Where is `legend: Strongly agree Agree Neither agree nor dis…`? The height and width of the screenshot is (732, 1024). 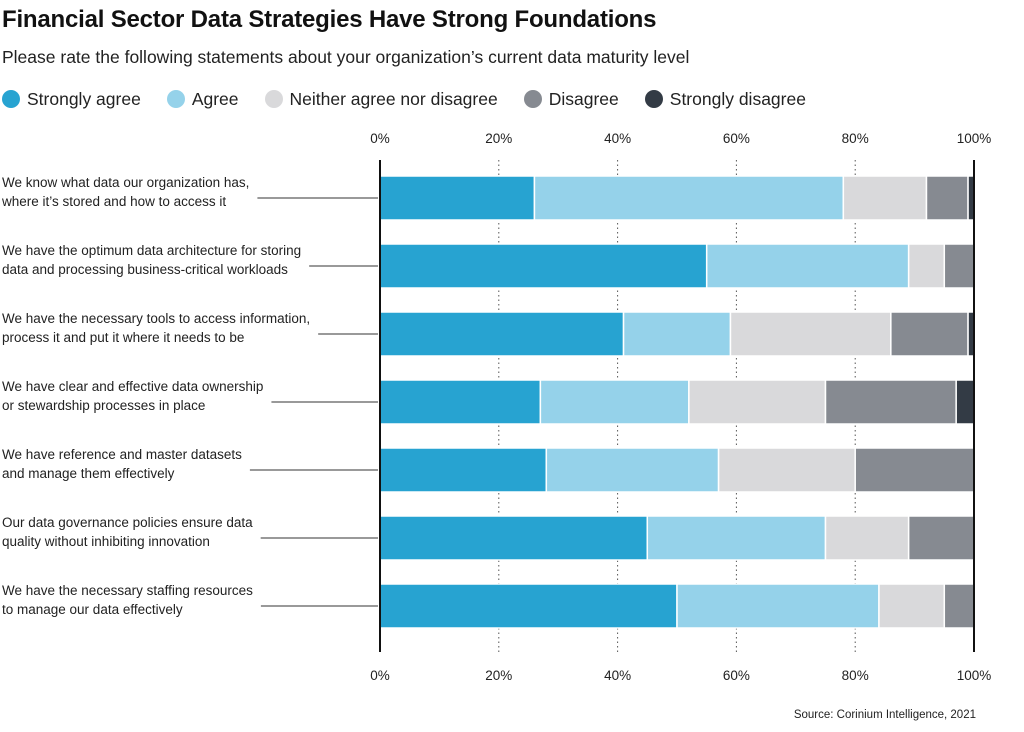 legend: Strongly agree Agree Neither agree nor dis… is located at coordinates (417, 99).